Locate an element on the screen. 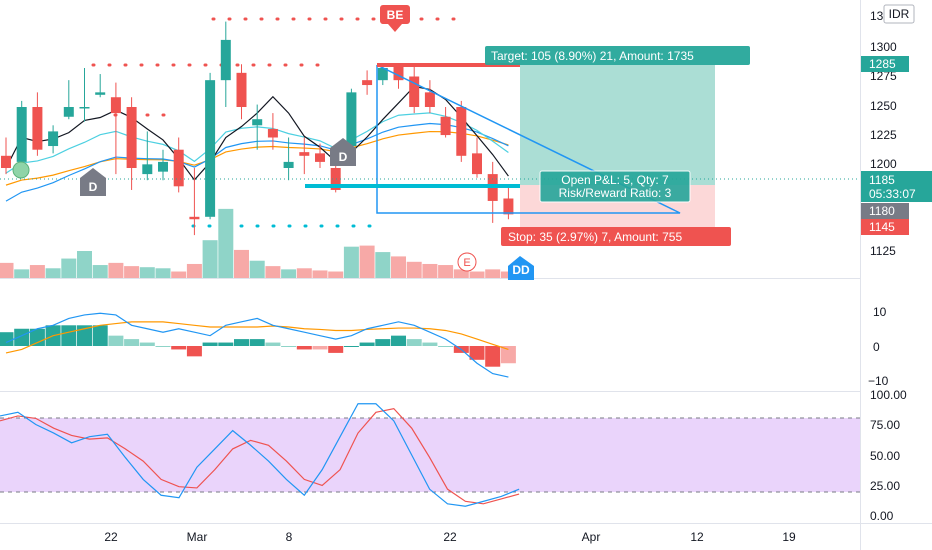 The width and height of the screenshot is (932, 550). stoch-k-line is located at coordinates (260, 455).